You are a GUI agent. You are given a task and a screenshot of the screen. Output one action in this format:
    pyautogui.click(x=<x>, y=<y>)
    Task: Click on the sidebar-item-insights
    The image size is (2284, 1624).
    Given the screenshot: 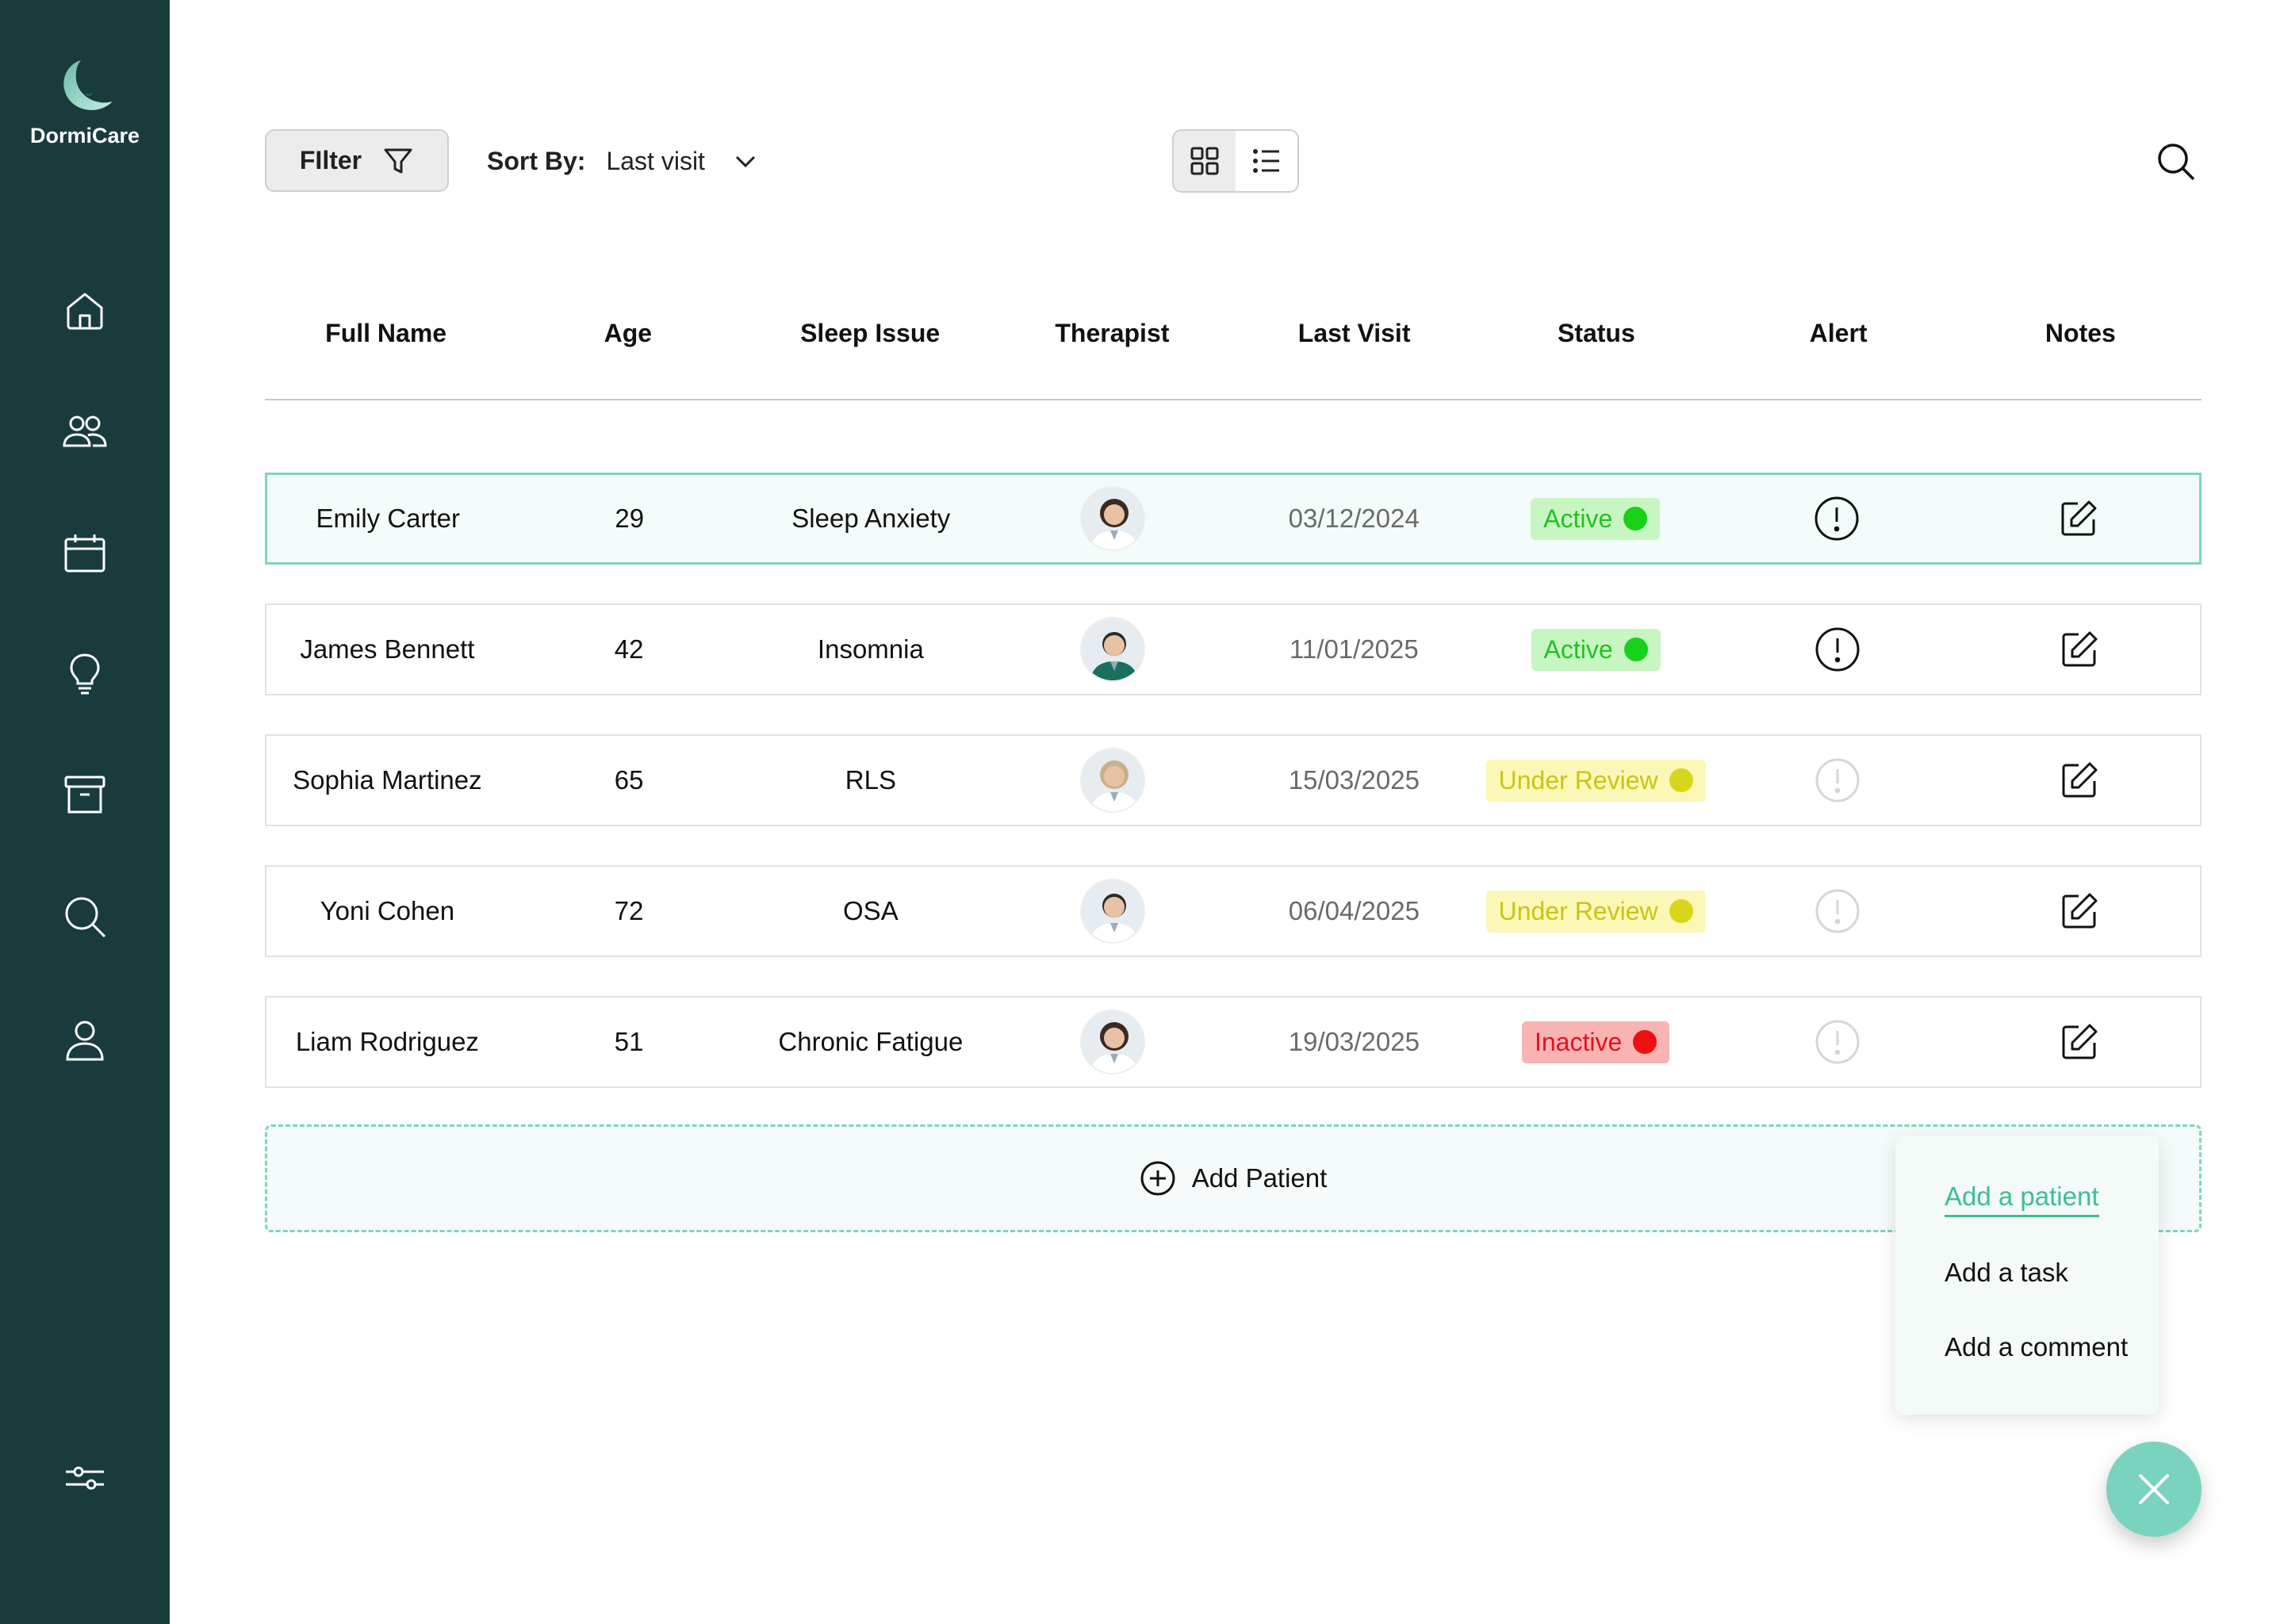 What is the action you would take?
    pyautogui.click(x=85, y=674)
    